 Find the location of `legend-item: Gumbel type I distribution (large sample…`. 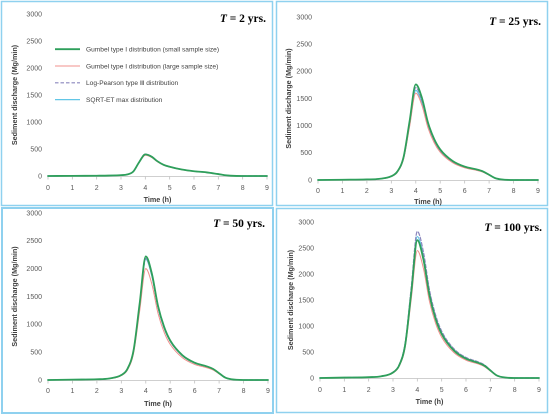

legend-item: Gumbel type I distribution (large sample… is located at coordinates (136, 66).